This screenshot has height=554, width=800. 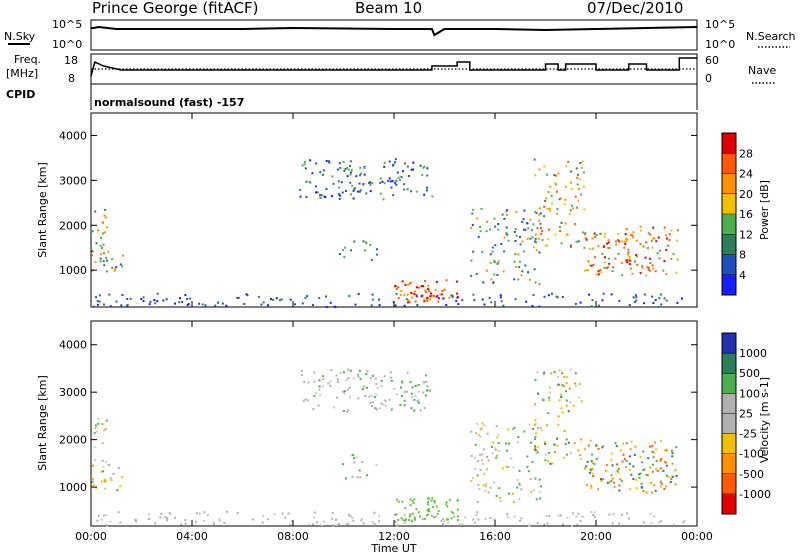 I want to click on y-tick-label: 2000, so click(x=73, y=225).